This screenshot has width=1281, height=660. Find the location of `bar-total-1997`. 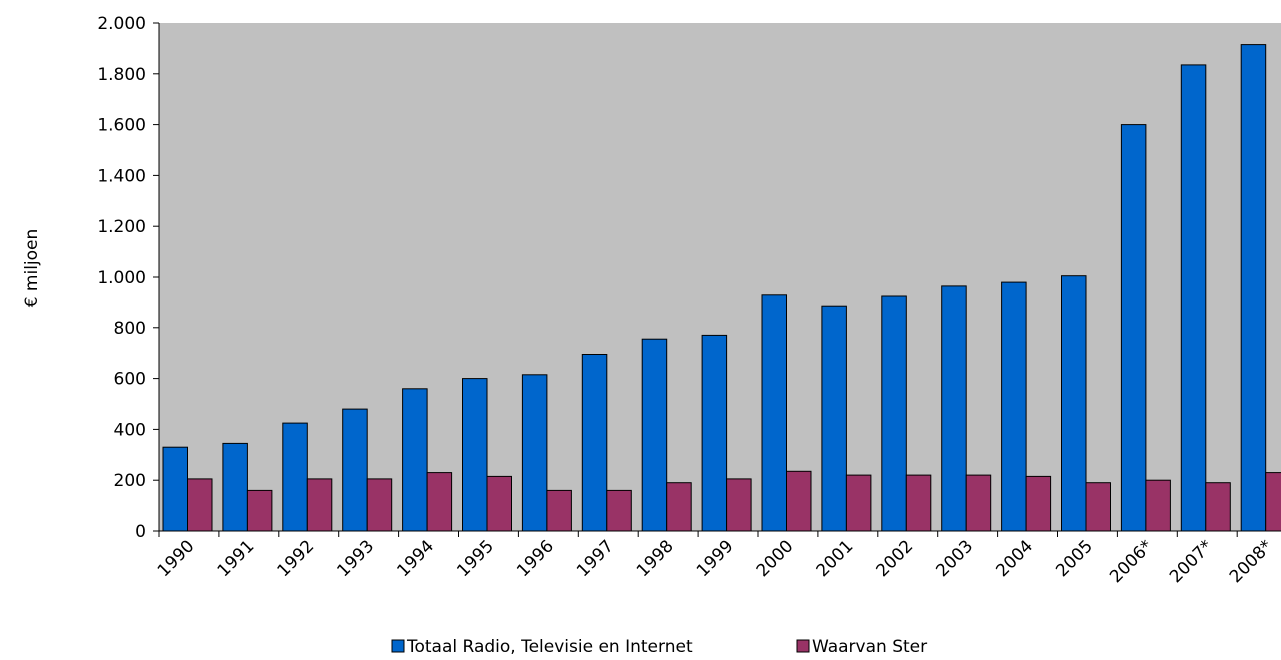

bar-total-1997 is located at coordinates (594, 443).